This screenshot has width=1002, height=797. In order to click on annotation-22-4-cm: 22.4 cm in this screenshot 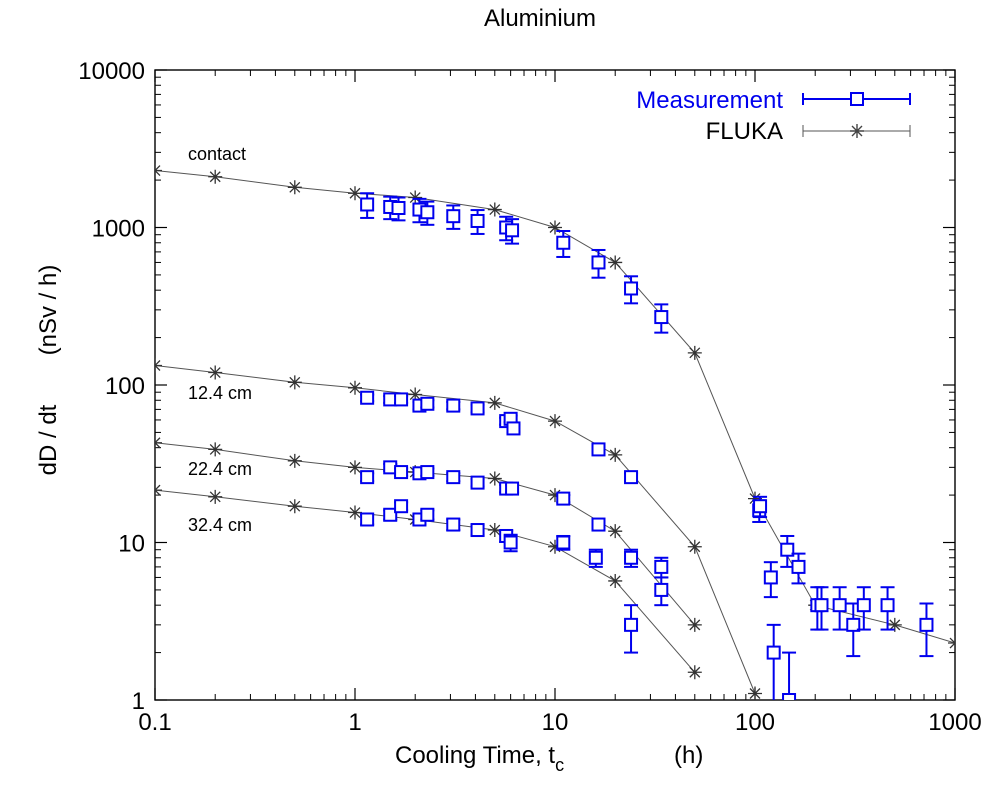, I will do `click(220, 469)`.